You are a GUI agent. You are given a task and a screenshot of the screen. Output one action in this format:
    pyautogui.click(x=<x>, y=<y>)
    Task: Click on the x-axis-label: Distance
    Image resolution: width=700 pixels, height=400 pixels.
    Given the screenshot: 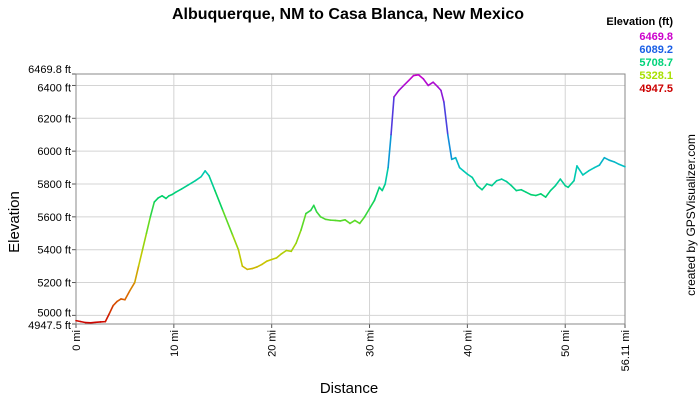 What is the action you would take?
    pyautogui.click(x=349, y=388)
    